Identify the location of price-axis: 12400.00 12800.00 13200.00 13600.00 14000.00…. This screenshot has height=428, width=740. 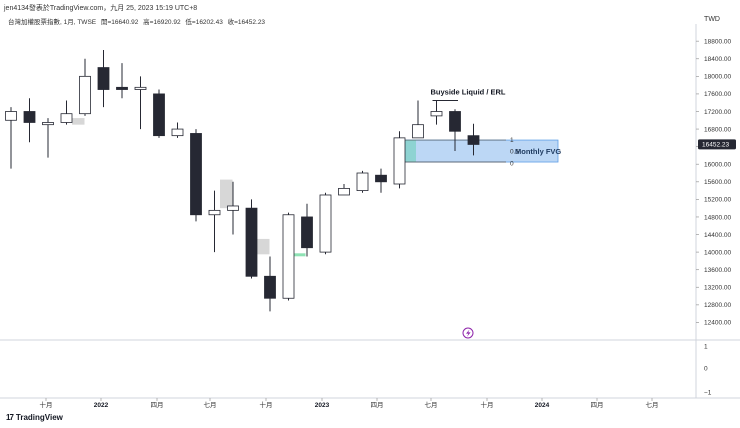
(716, 217).